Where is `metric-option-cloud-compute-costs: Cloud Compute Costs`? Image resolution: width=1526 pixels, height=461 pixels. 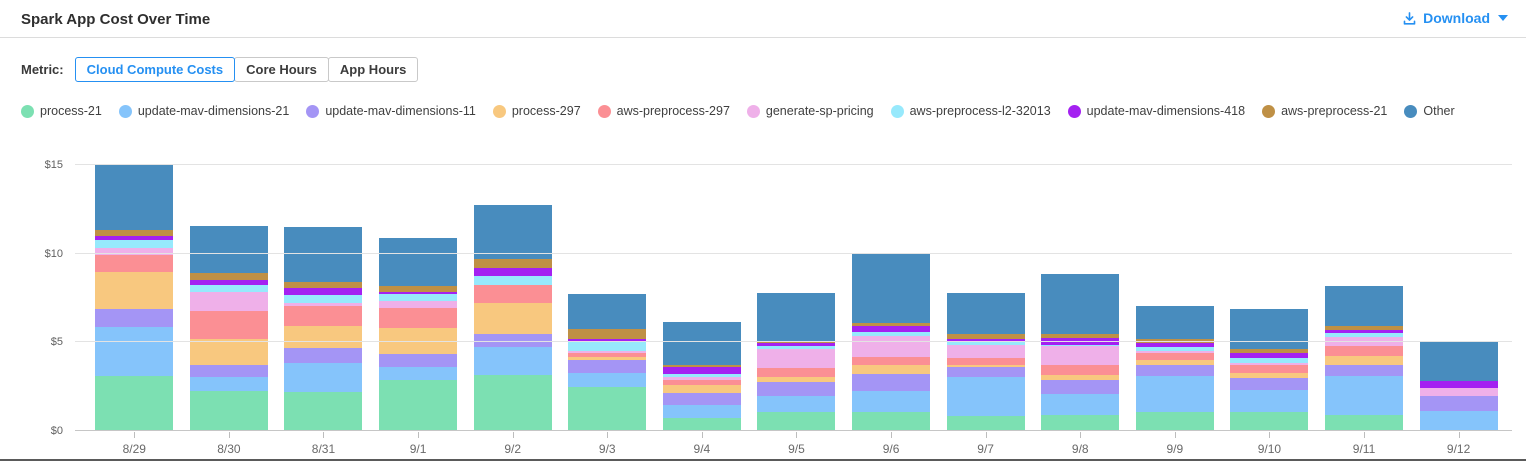
metric-option-cloud-compute-costs: Cloud Compute Costs is located at coordinates (155, 69).